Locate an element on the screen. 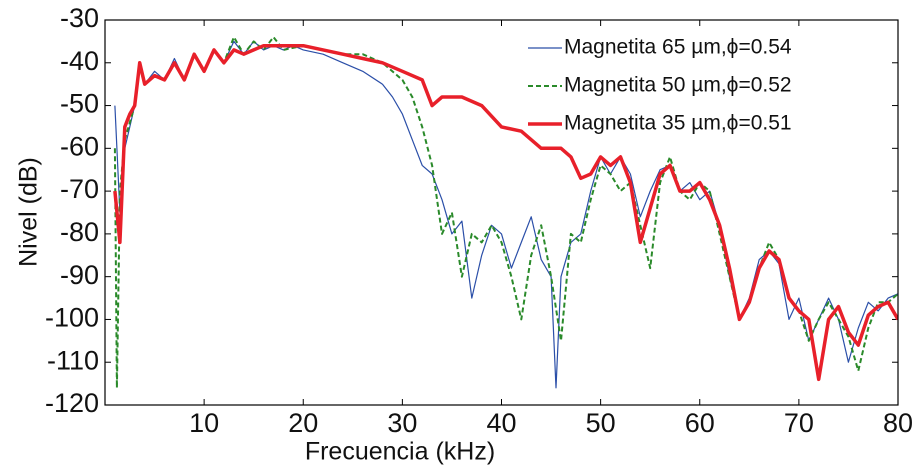  x-tick-label: 20 is located at coordinates (303, 423).